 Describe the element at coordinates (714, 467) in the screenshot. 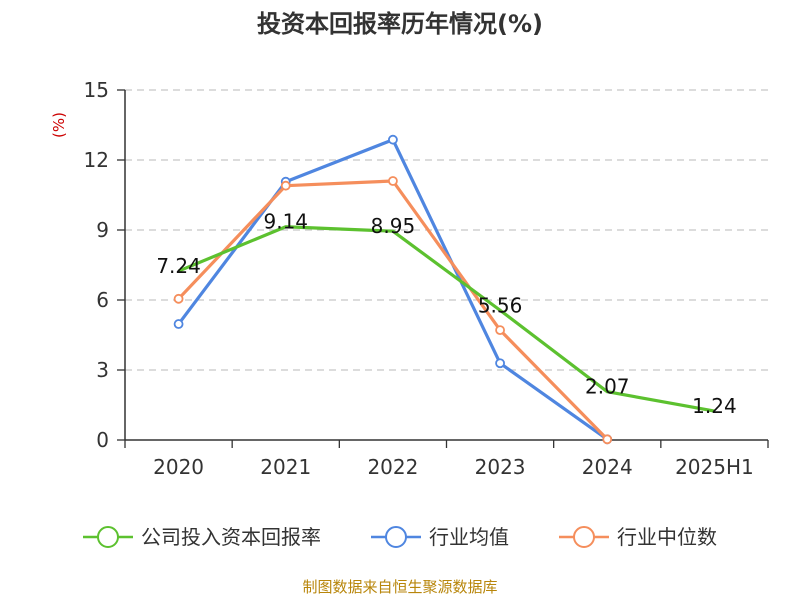

I see `x-tick-label: 2025H1` at that location.